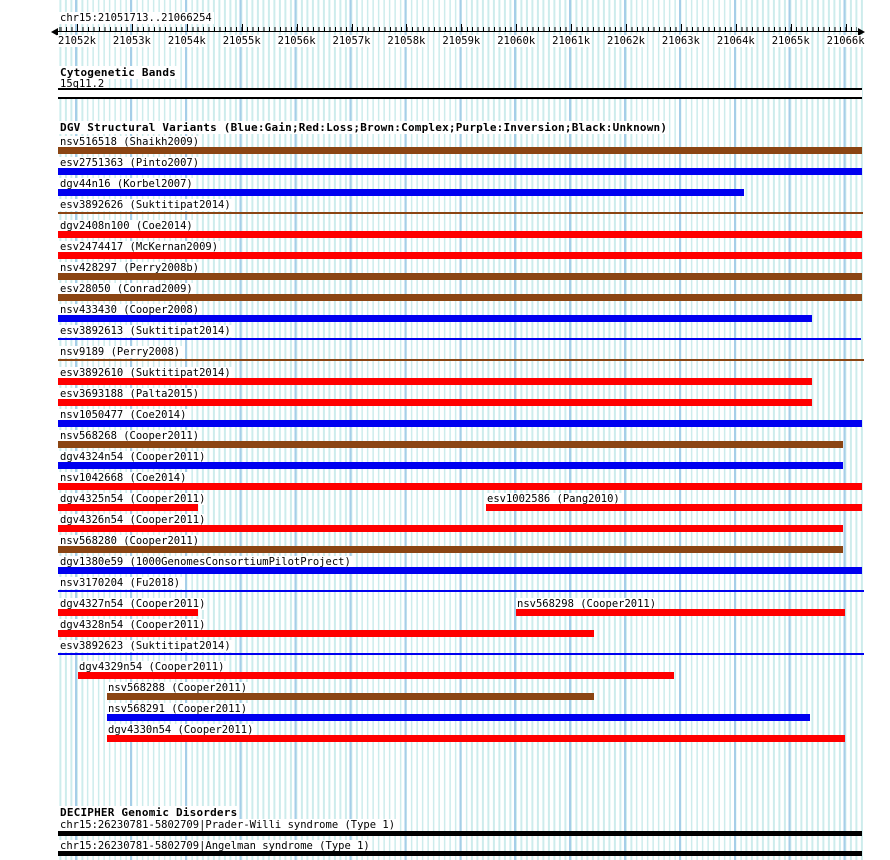 This screenshot has width=890, height=860. What do you see at coordinates (680, 41) in the screenshot?
I see `ruler-tick-label: 21063k` at bounding box center [680, 41].